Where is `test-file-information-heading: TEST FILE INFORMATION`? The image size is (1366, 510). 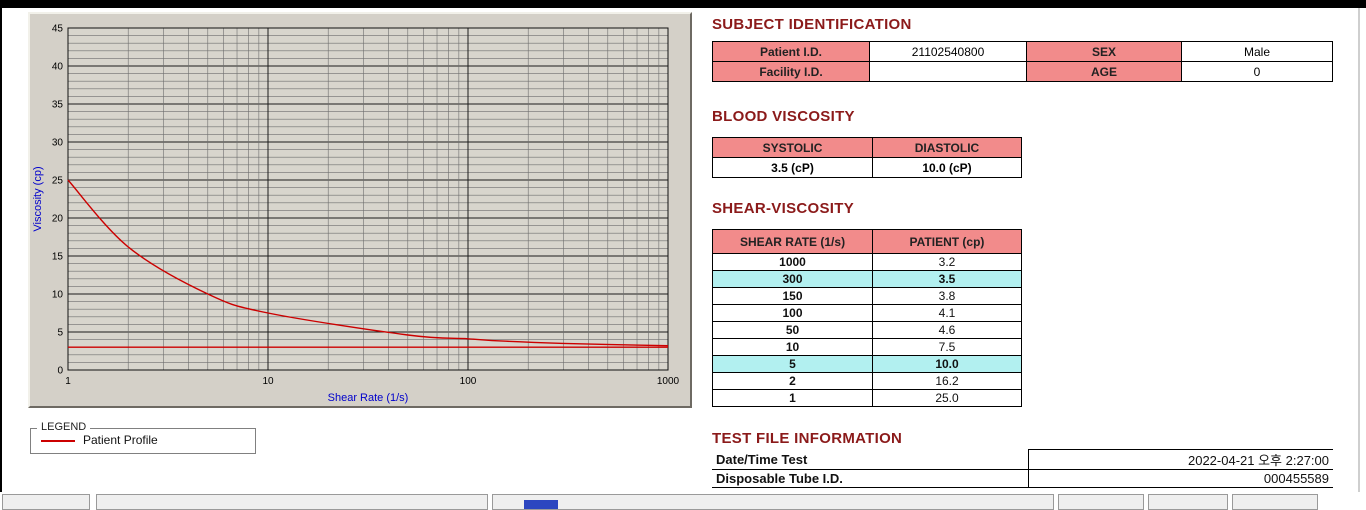
test-file-information-heading: TEST FILE INFORMATION is located at coordinates (807, 438).